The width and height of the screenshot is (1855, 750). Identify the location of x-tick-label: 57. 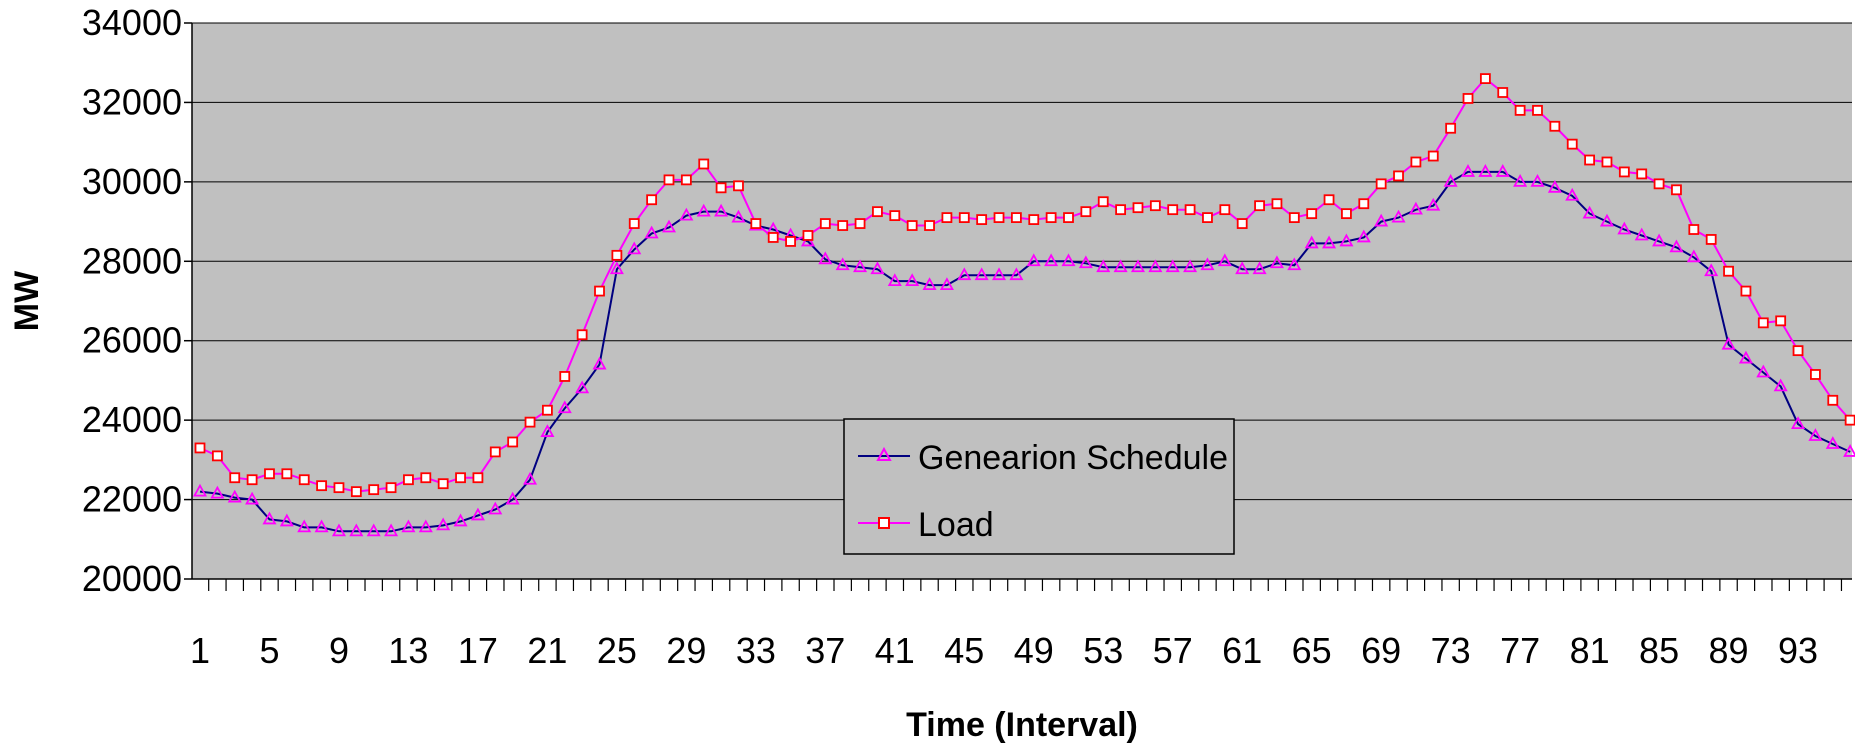
(1173, 650).